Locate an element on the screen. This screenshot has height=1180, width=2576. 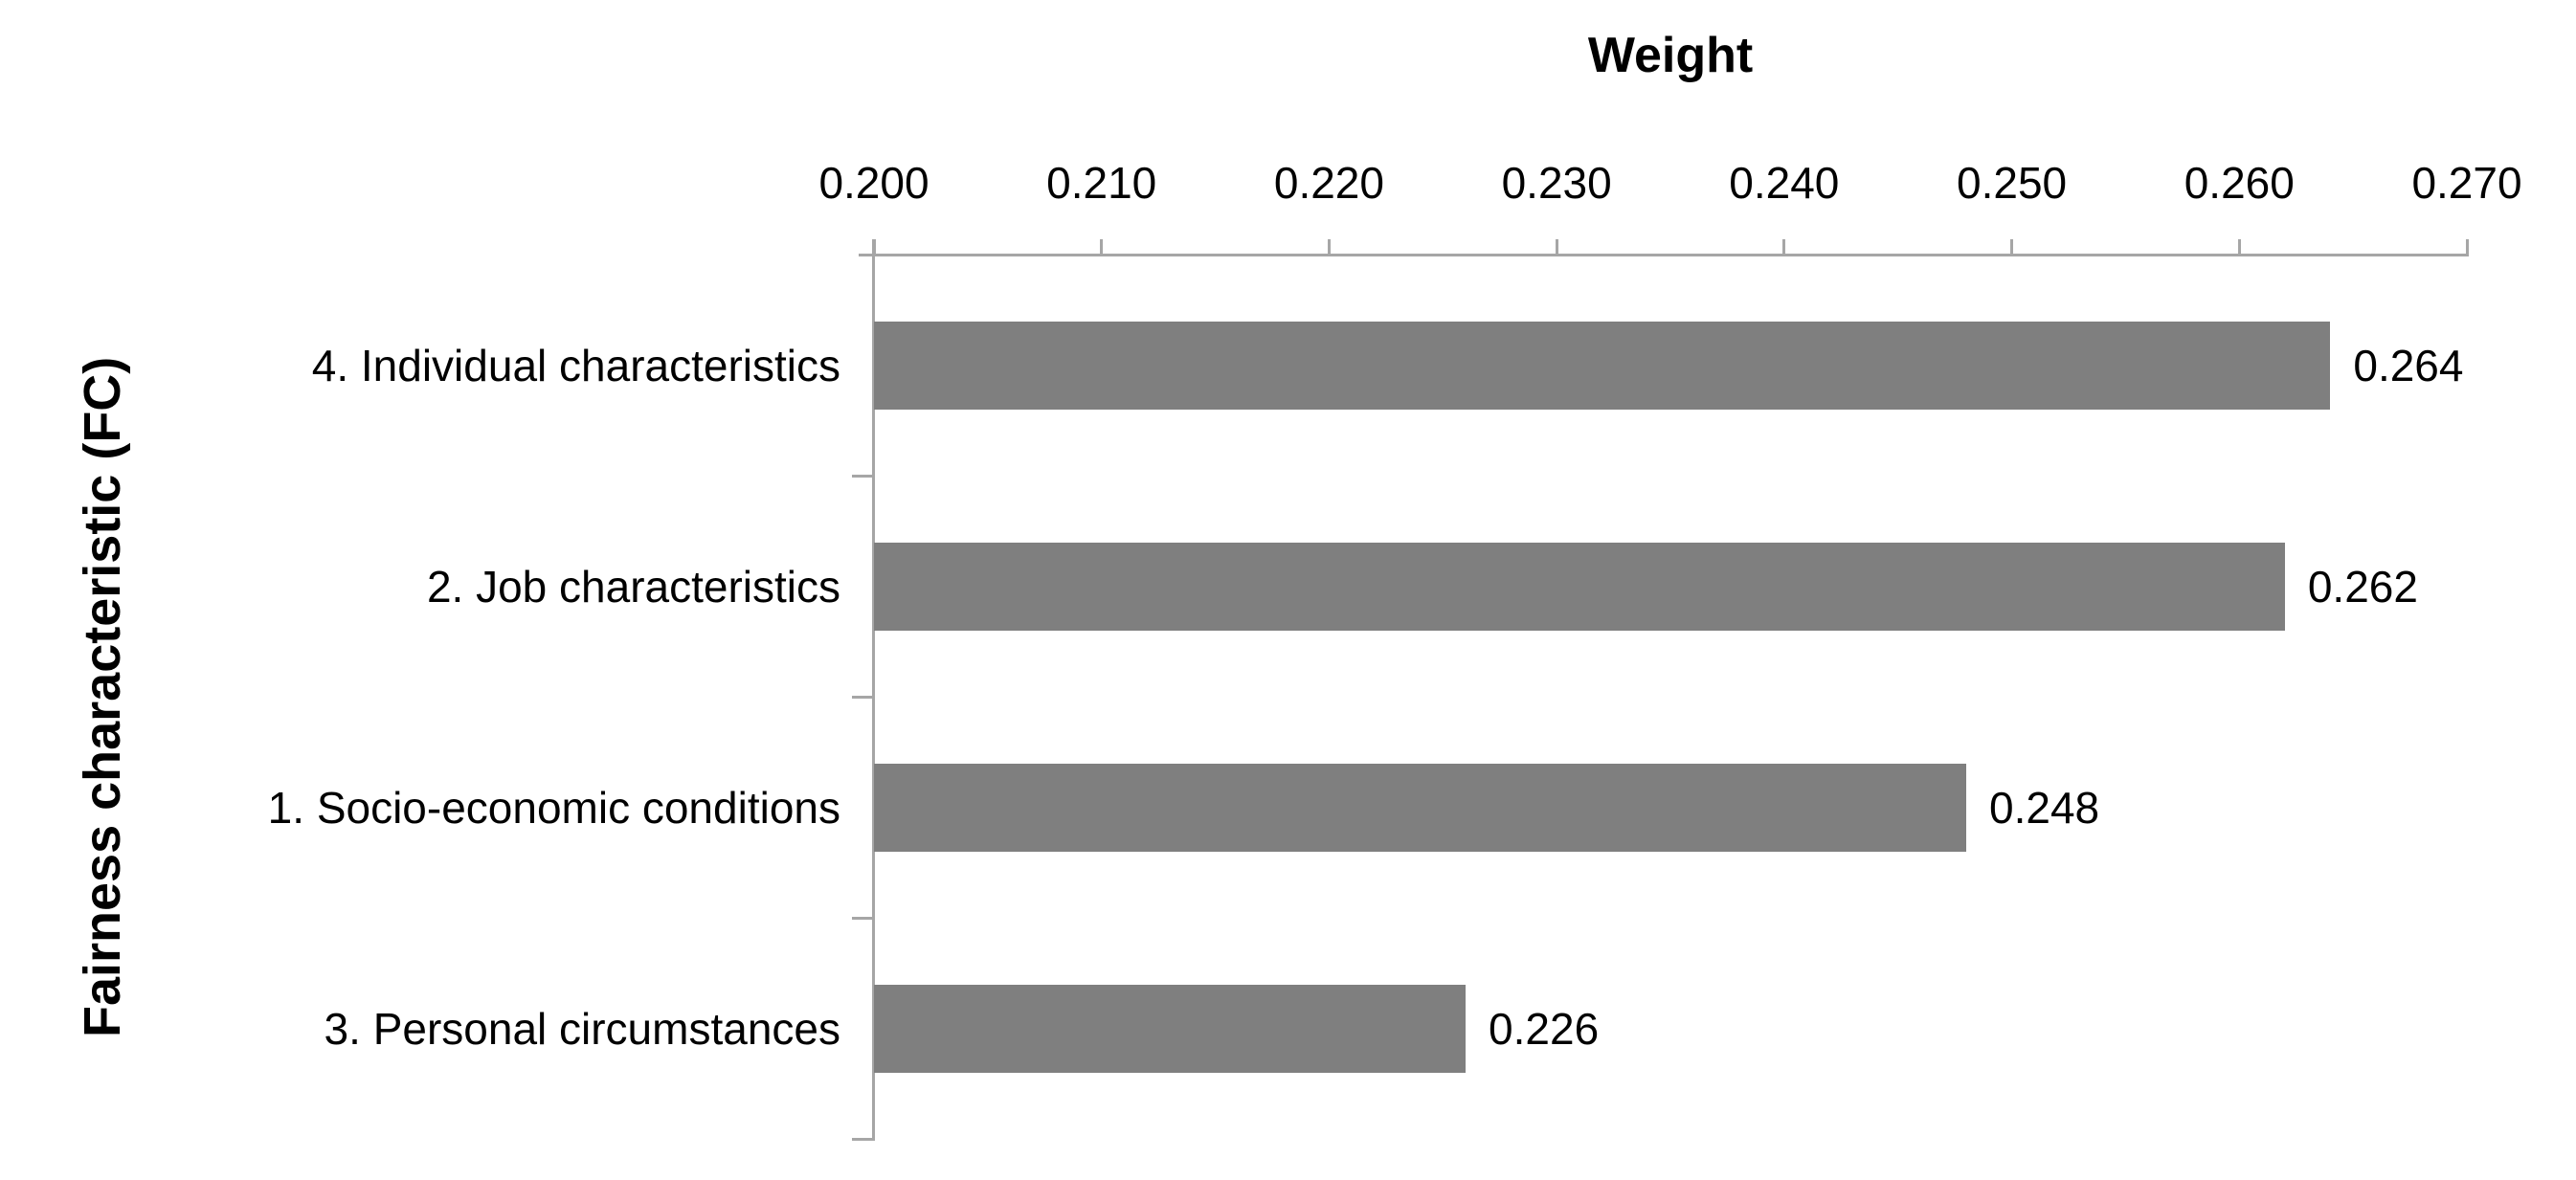
x-axis-tick-label: 0.200 is located at coordinates (874, 183).